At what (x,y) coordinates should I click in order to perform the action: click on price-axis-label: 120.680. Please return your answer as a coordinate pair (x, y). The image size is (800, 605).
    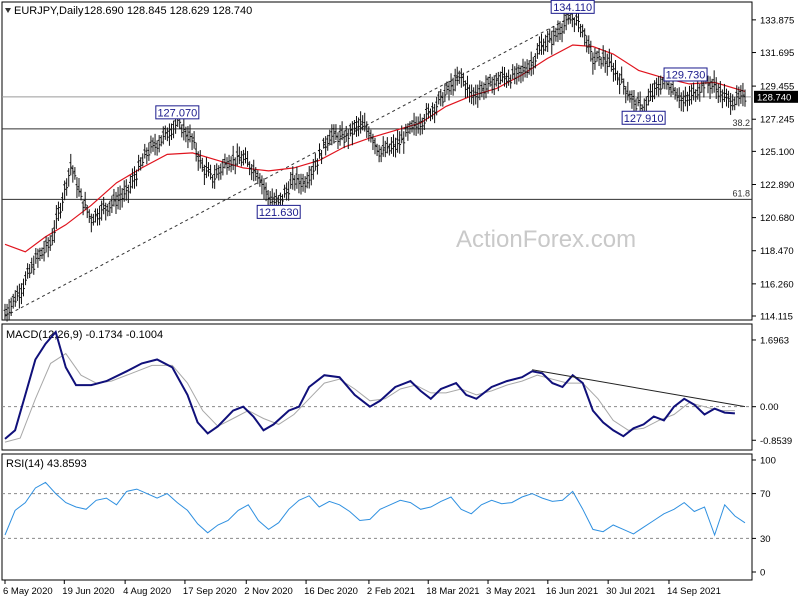
    Looking at the image, I should click on (777, 218).